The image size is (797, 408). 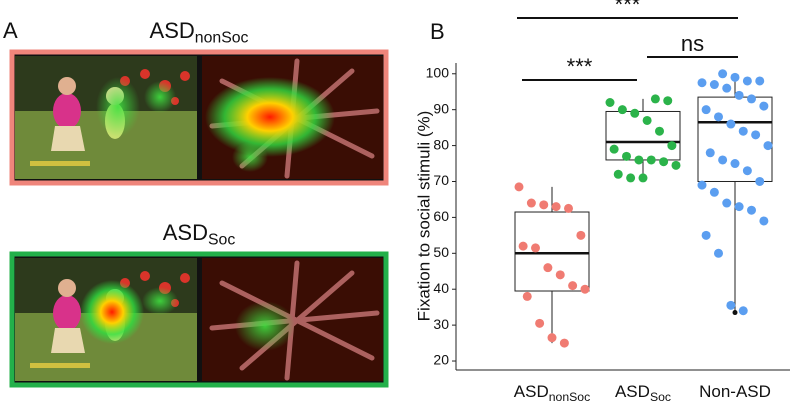 I want to click on x-tick-label: ASDnonSoc, so click(x=552, y=393).